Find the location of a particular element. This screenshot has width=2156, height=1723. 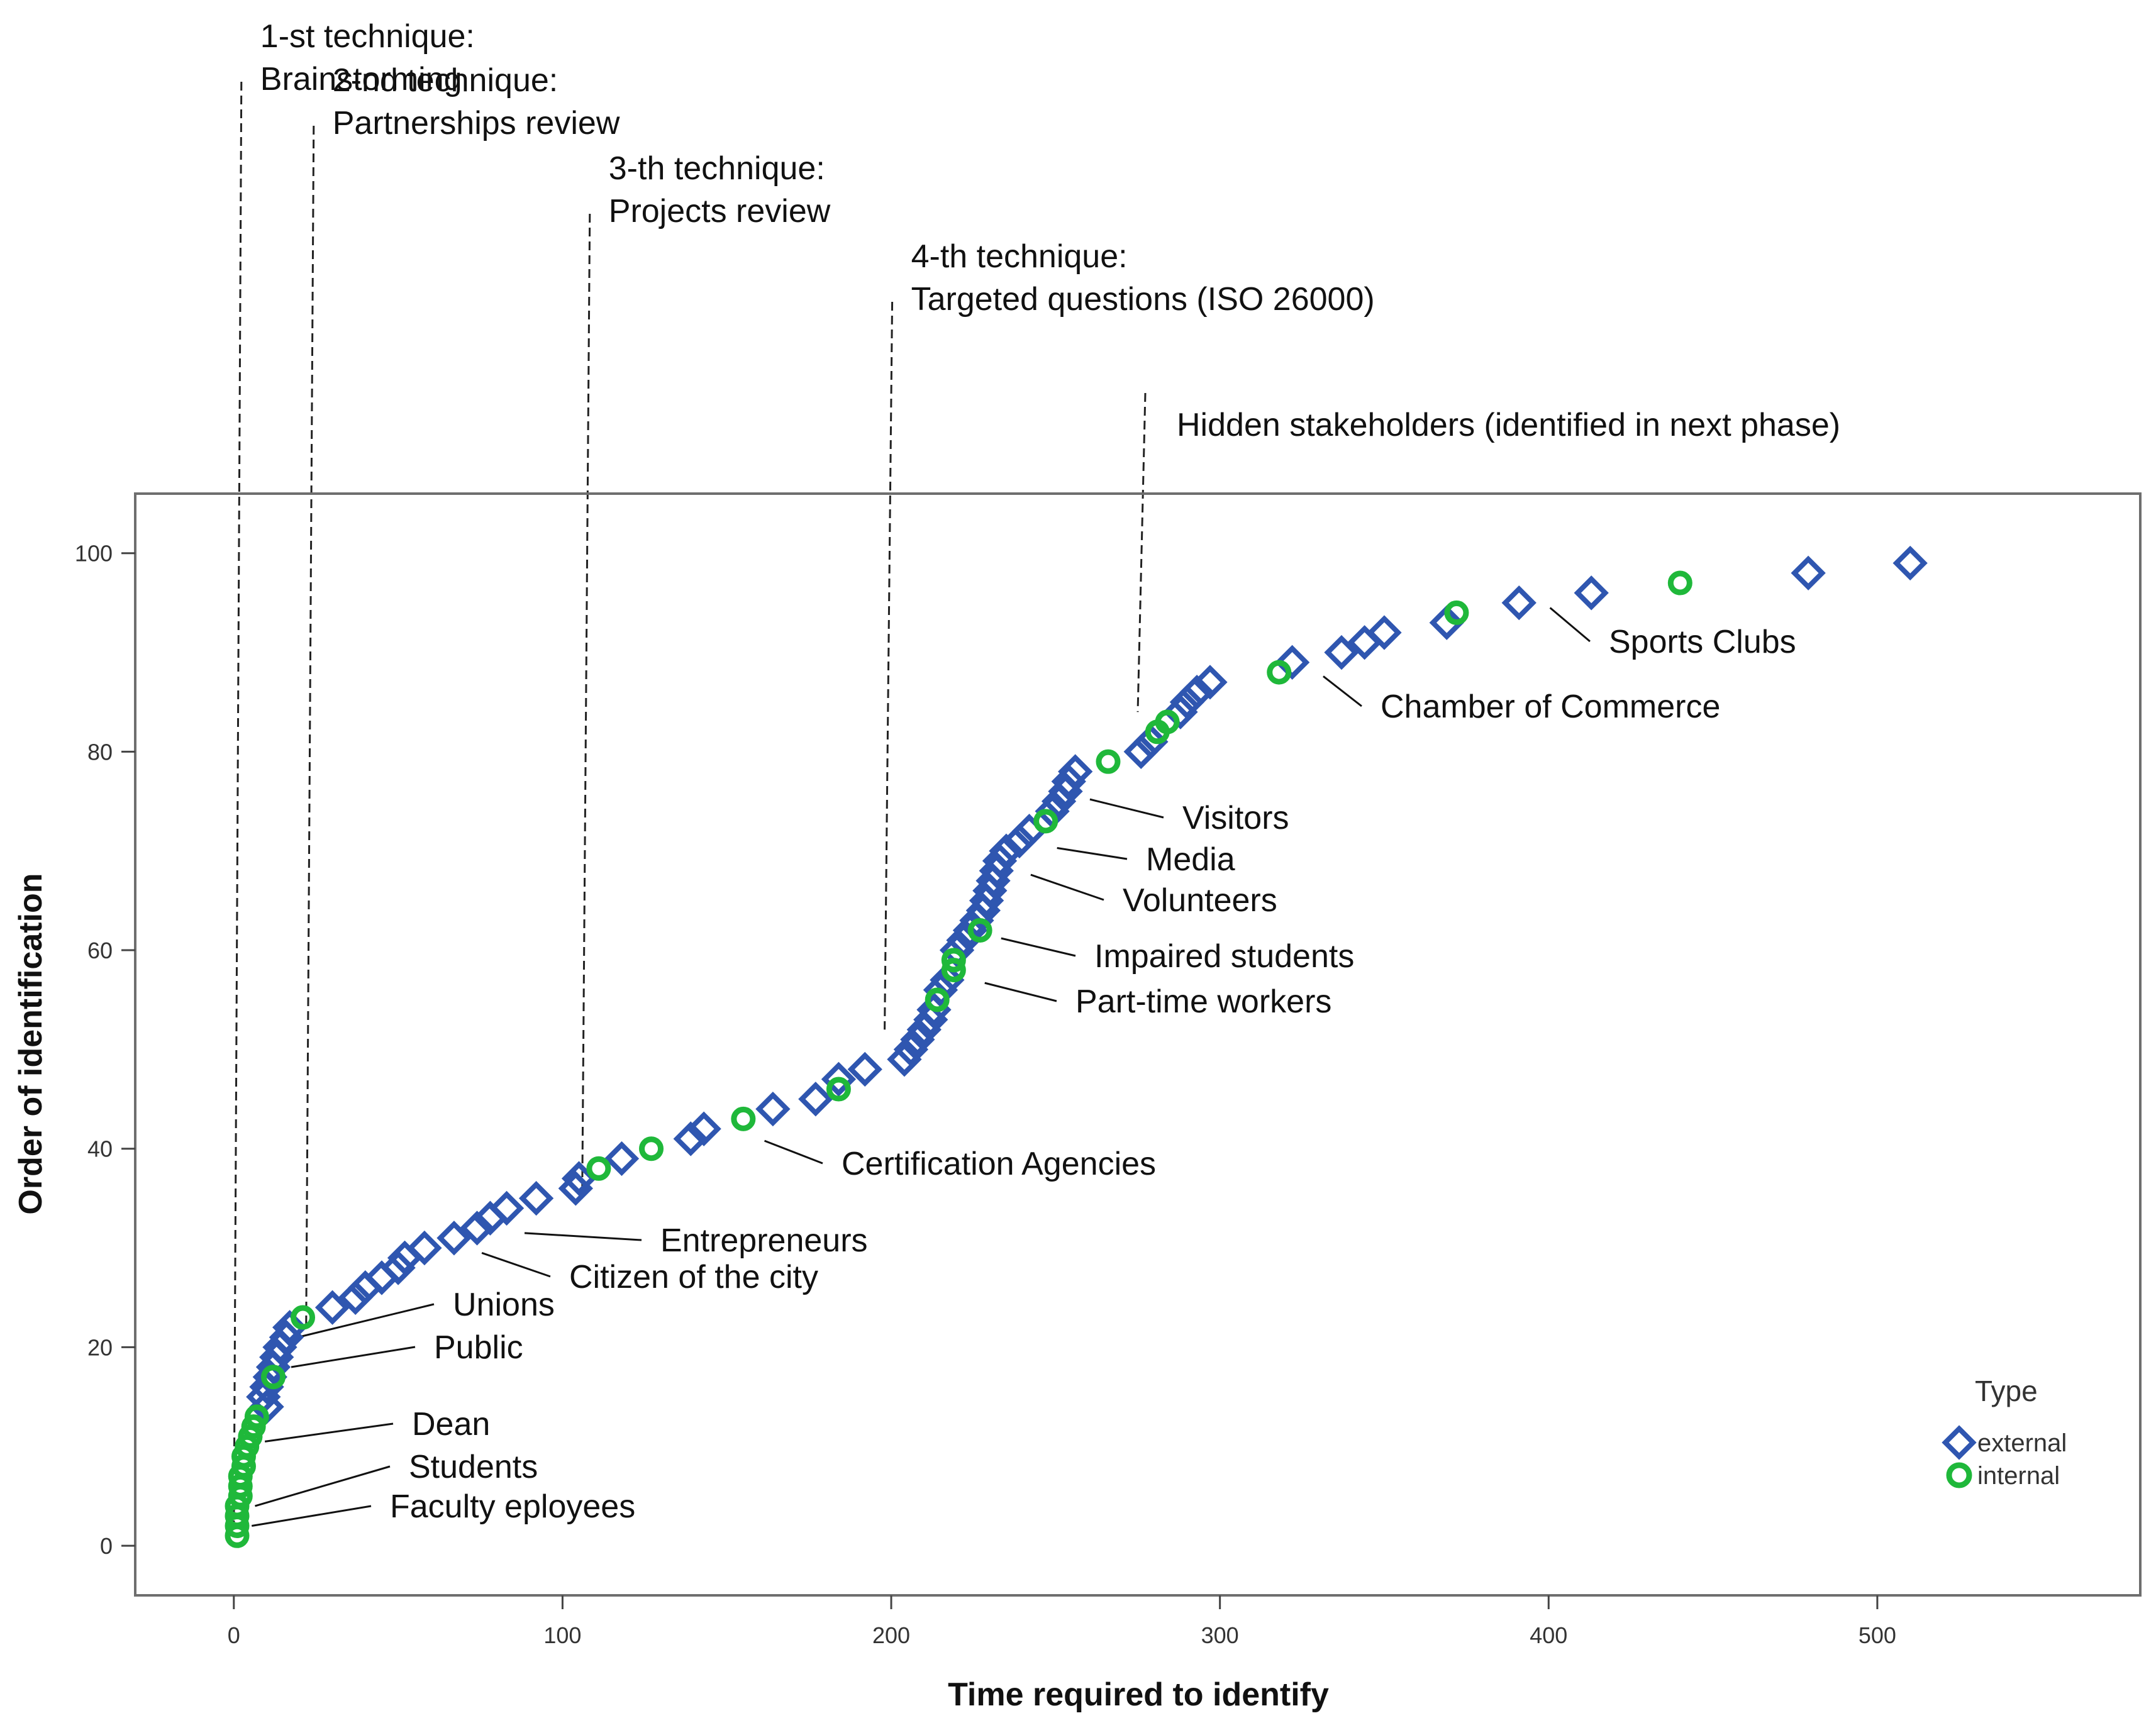

legend-label-internal: internal is located at coordinates (2018, 1476).